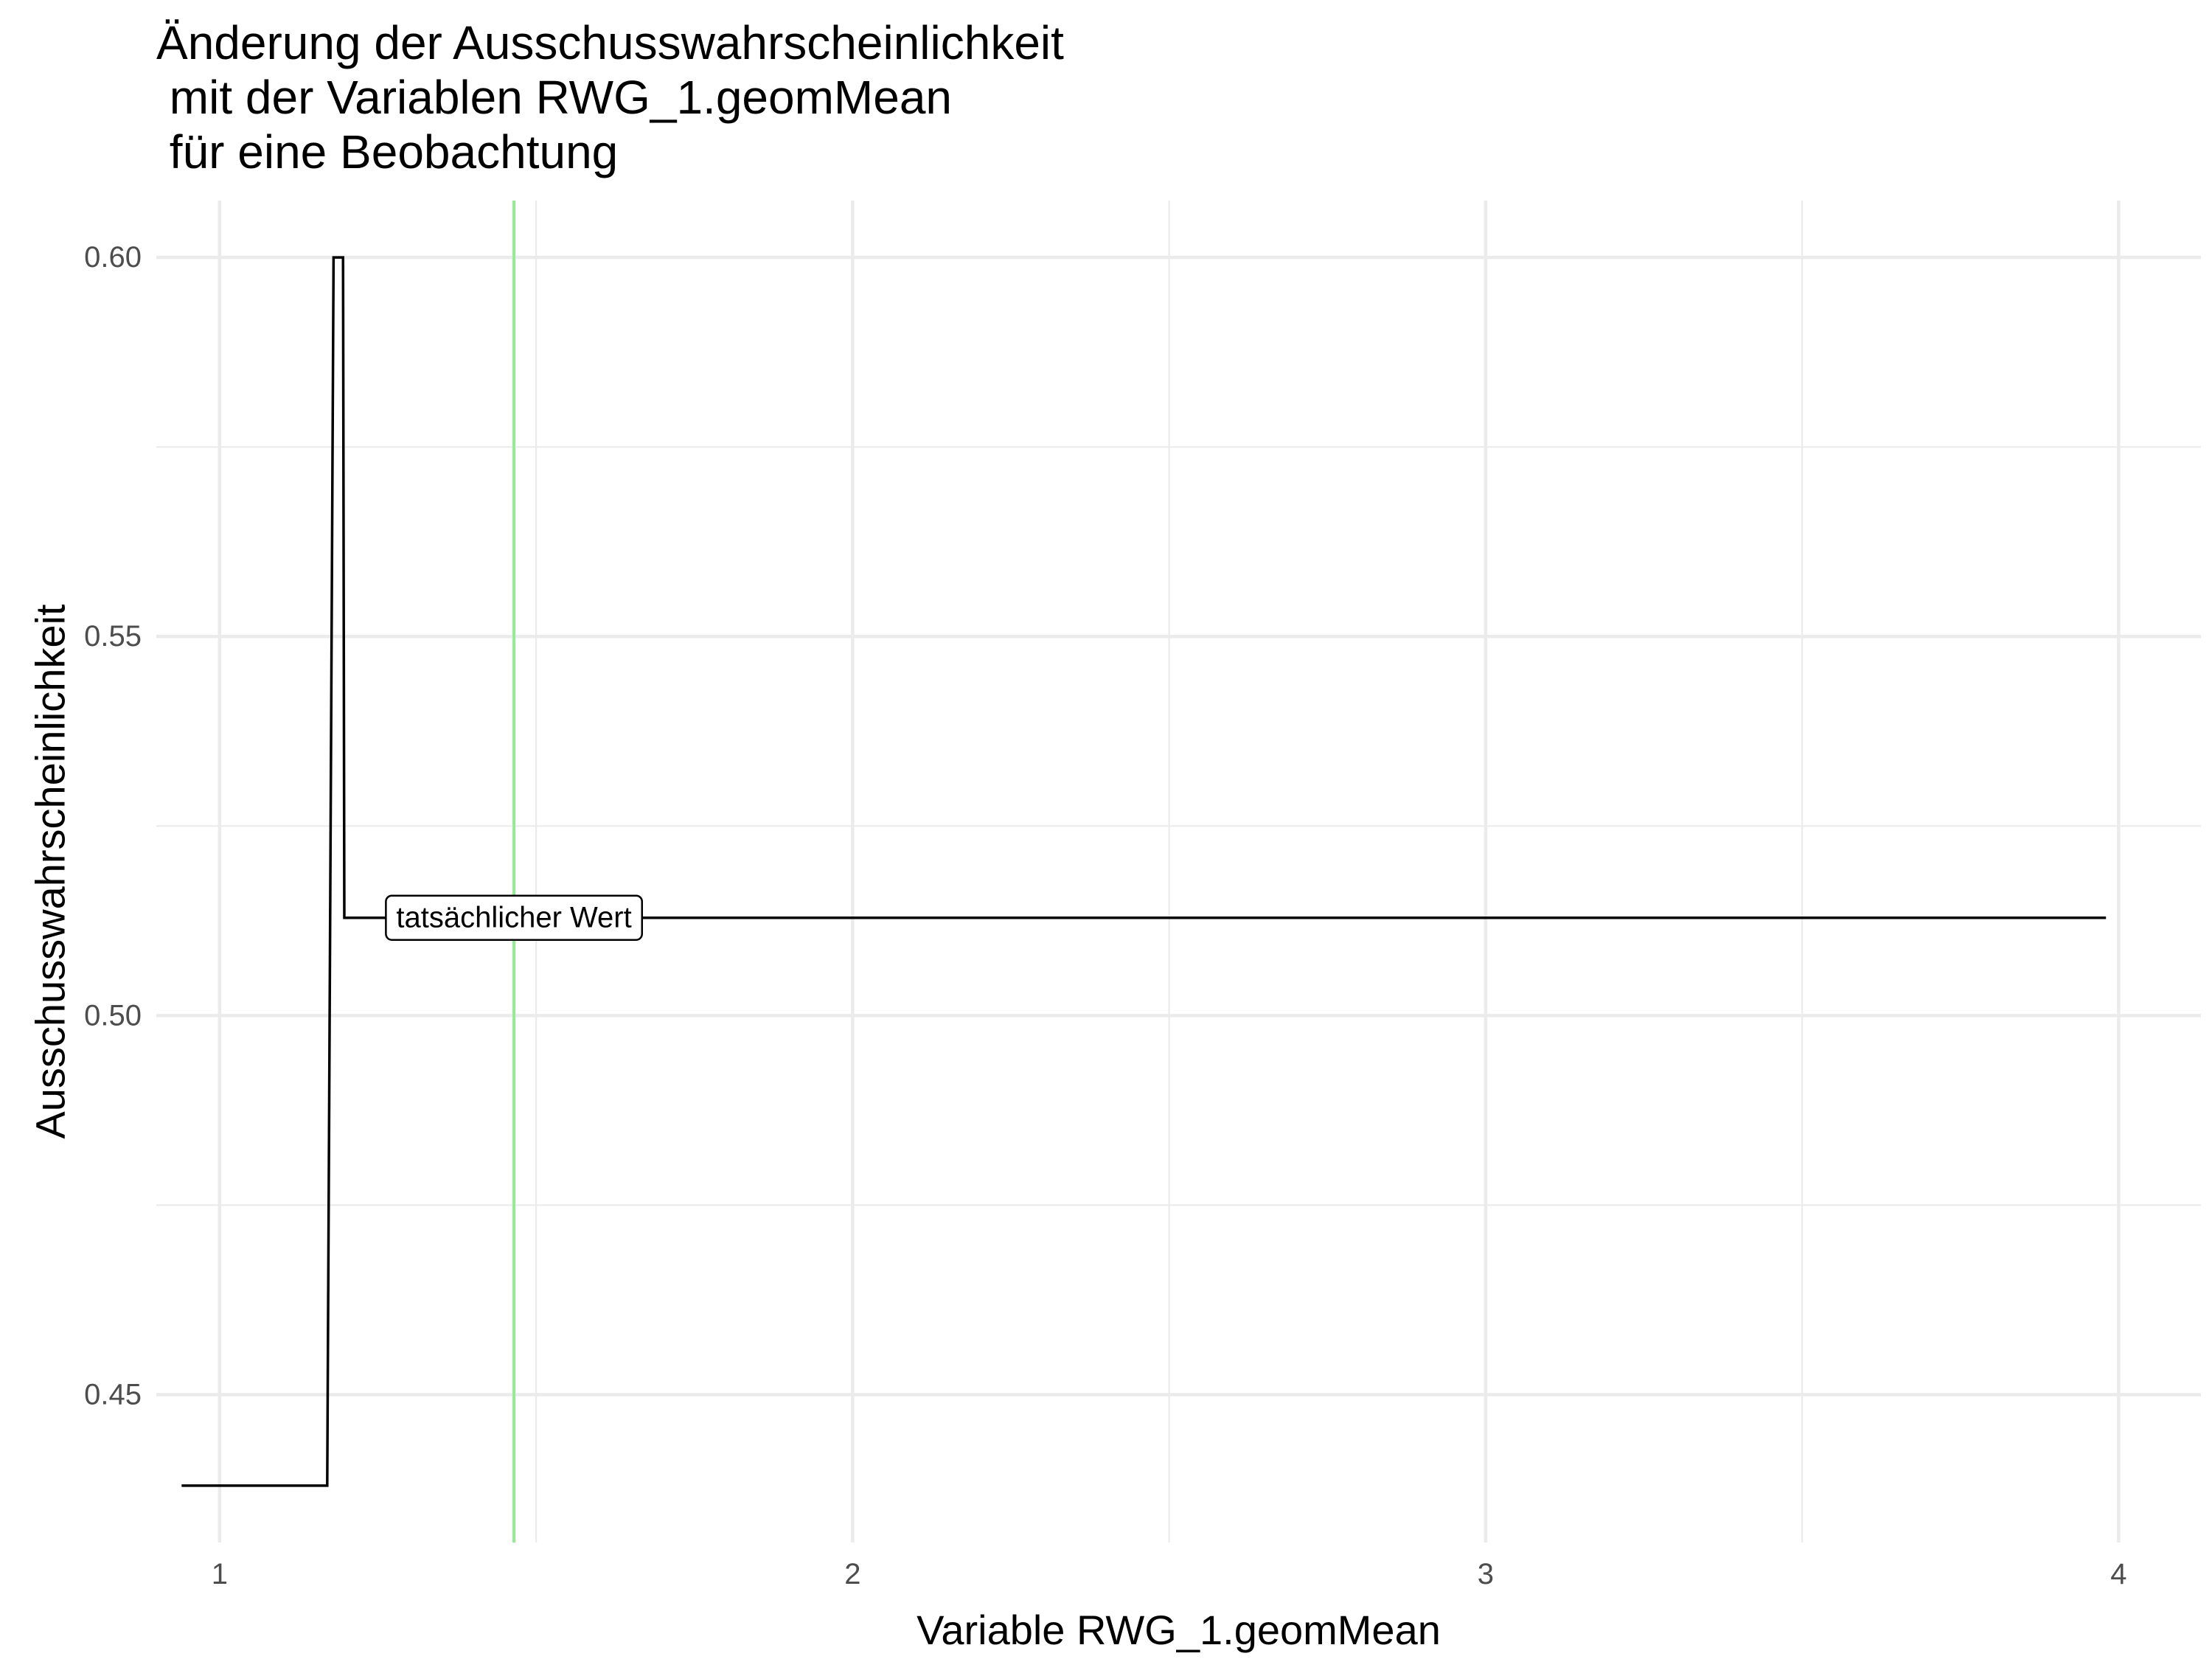 This screenshot has width=2212, height=1659. What do you see at coordinates (113, 826) in the screenshot?
I see `y-axis-tick-labels: 0.45 0.50 0.55 0.60` at bounding box center [113, 826].